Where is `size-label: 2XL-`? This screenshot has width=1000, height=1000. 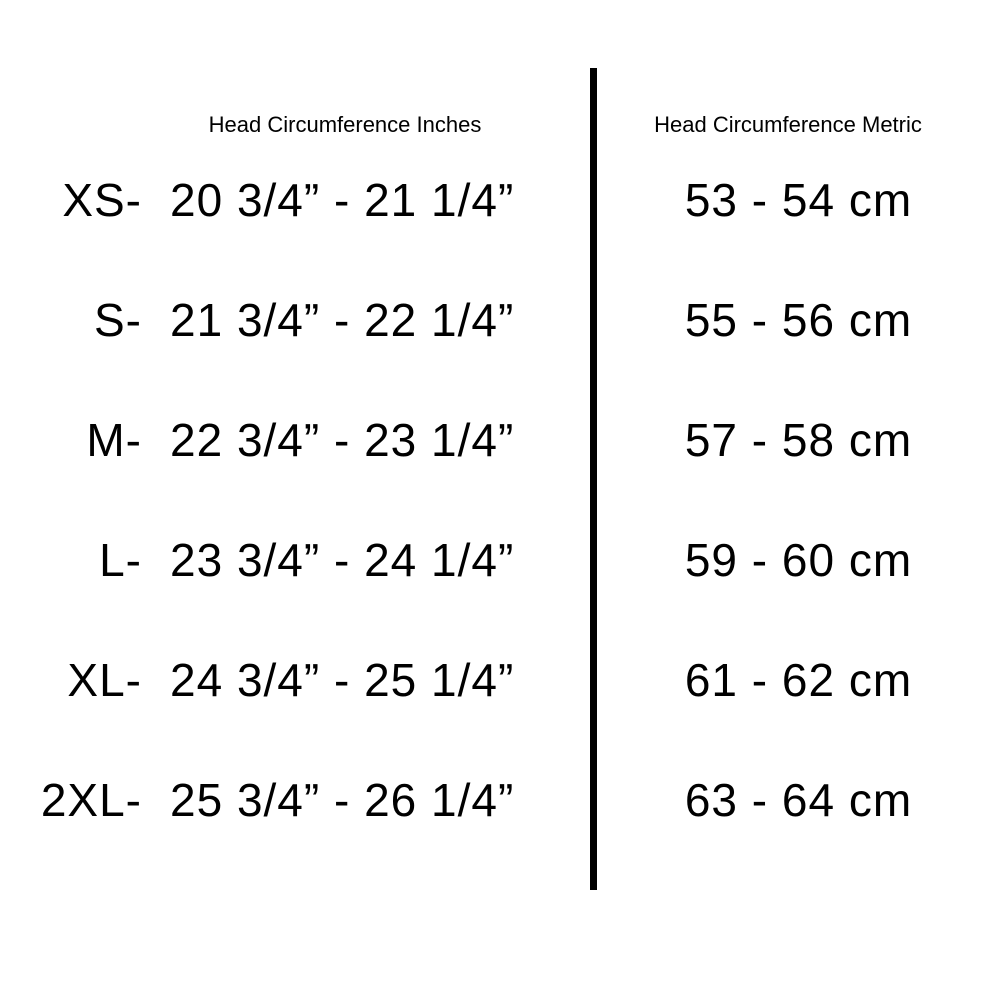
size-label: 2XL- is located at coordinates (91, 800).